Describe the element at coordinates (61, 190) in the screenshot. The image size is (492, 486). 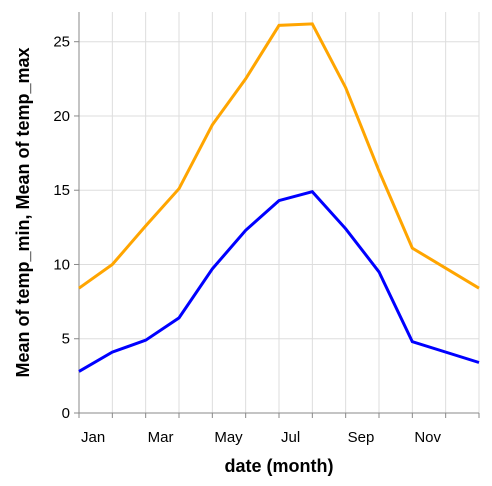
I see `y-tick-label: 15` at that location.